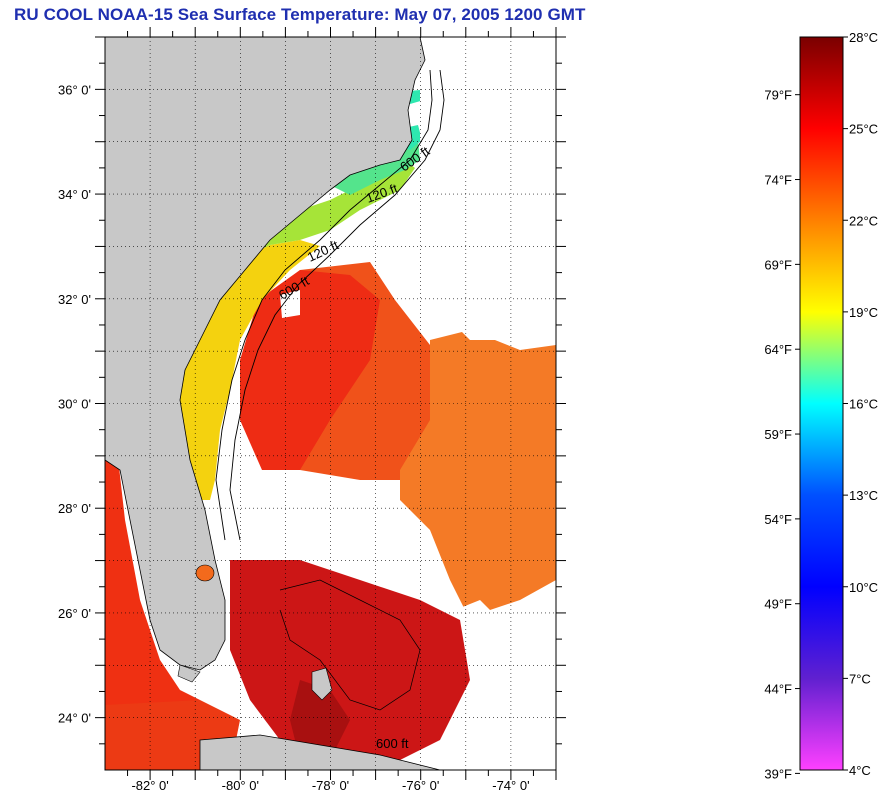 The image size is (889, 801). What do you see at coordinates (74, 508) in the screenshot?
I see `lat-label: 28° 0'` at bounding box center [74, 508].